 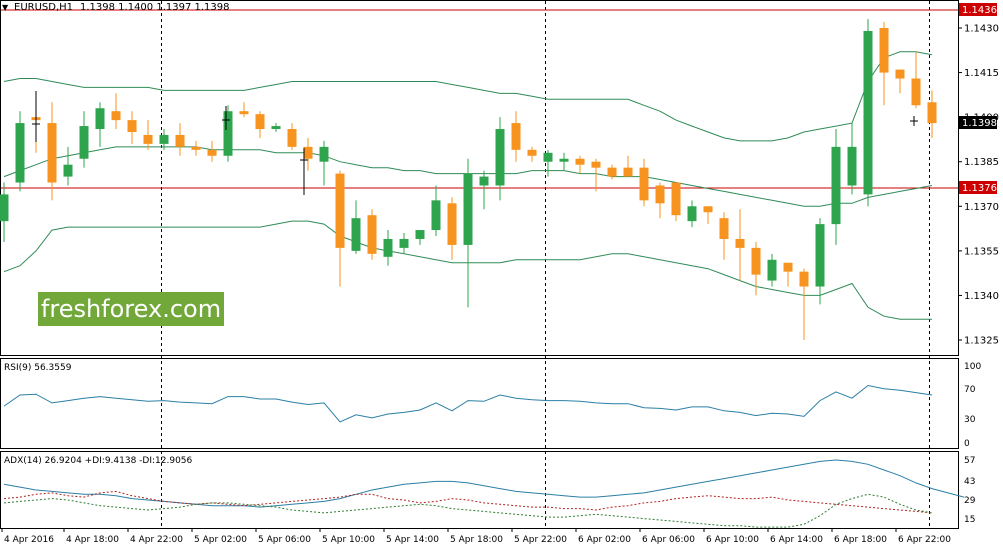 What do you see at coordinates (981, 207) in the screenshot?
I see `price-tick-label: 1.1370` at bounding box center [981, 207].